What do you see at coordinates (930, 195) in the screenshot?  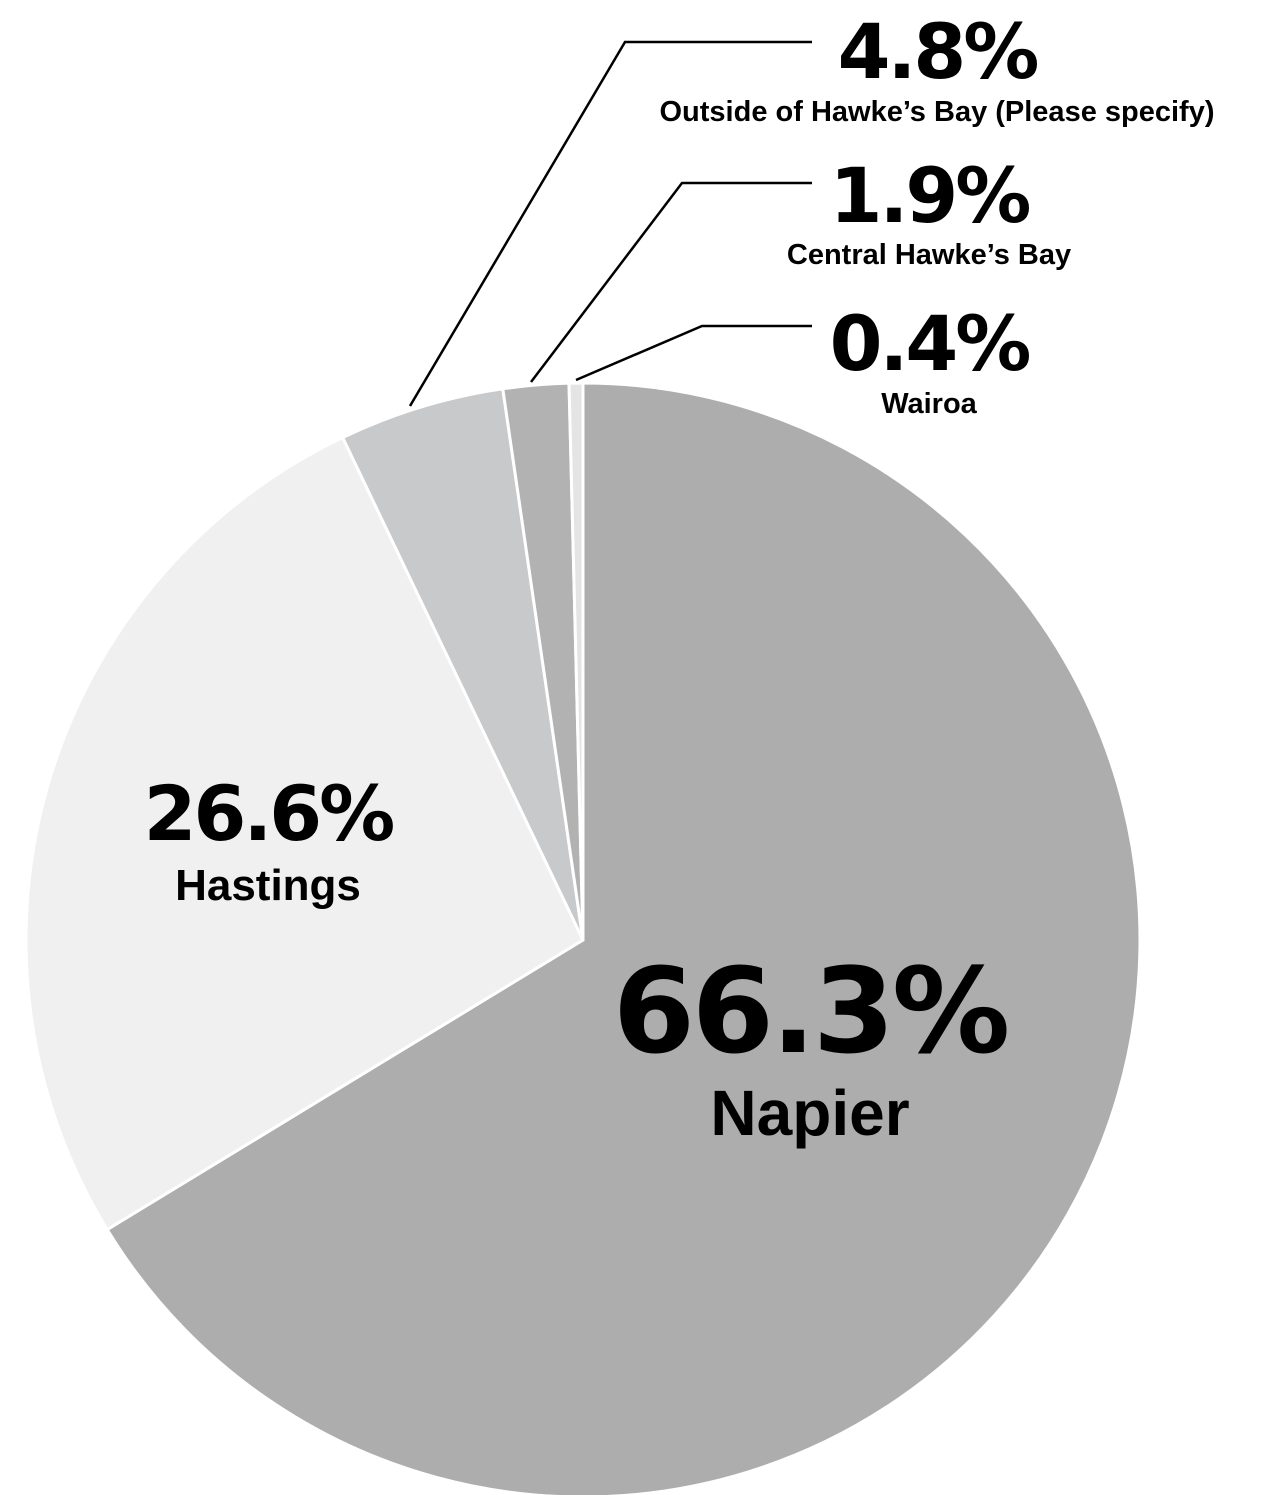 I see `slice-value-central-hawkes-bay: 1.9%` at bounding box center [930, 195].